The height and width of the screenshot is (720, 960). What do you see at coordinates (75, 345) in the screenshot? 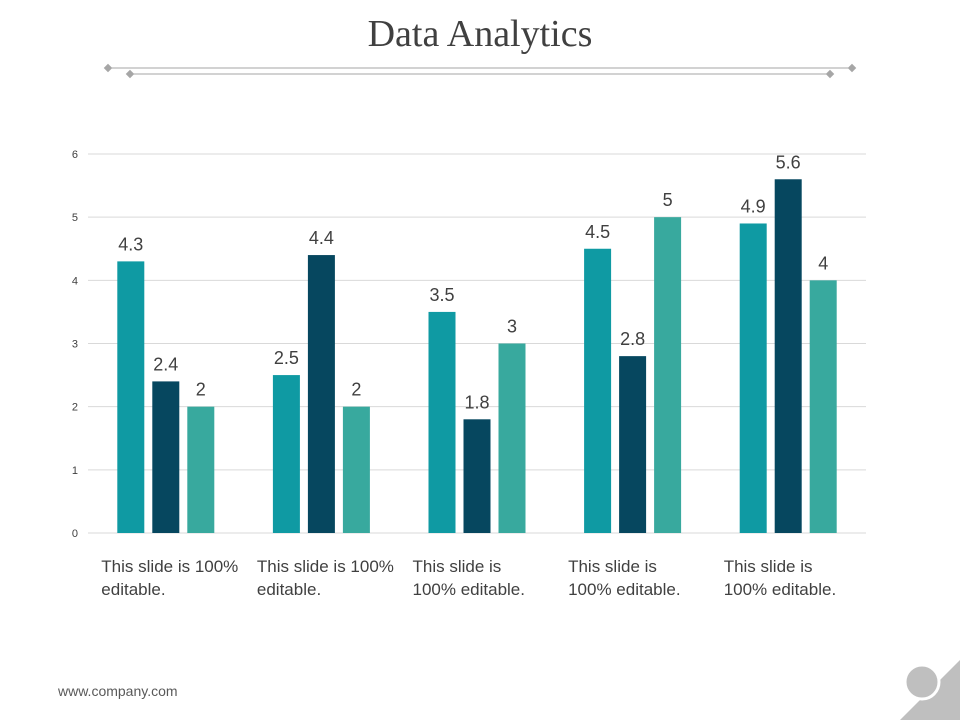
I see `y-tick-label: 3` at bounding box center [75, 345].